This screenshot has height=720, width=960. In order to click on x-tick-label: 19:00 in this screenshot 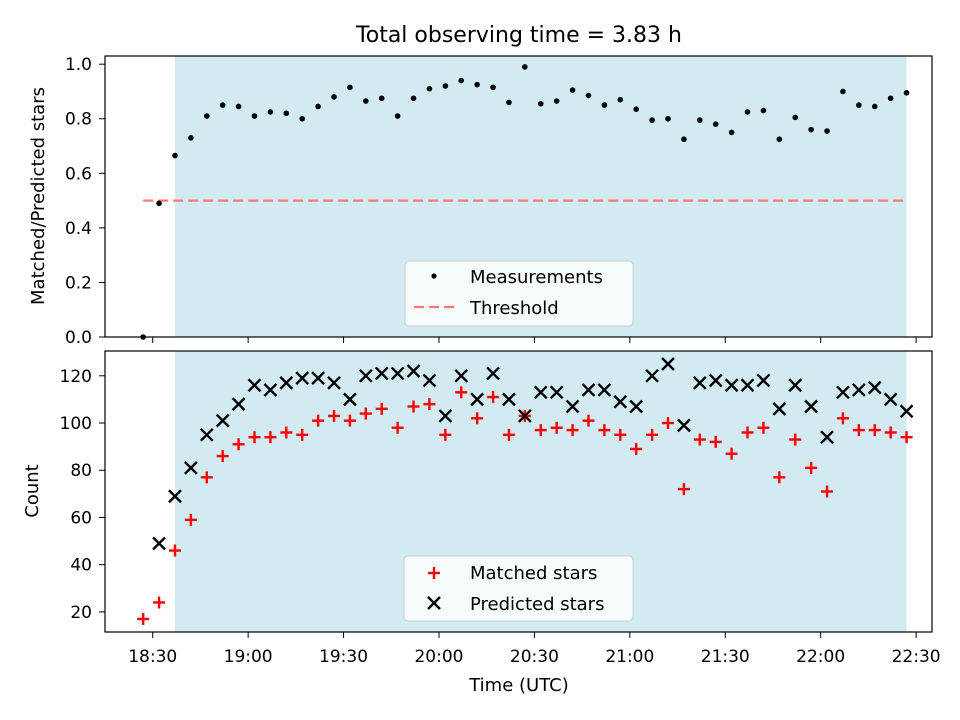, I will do `click(248, 657)`.